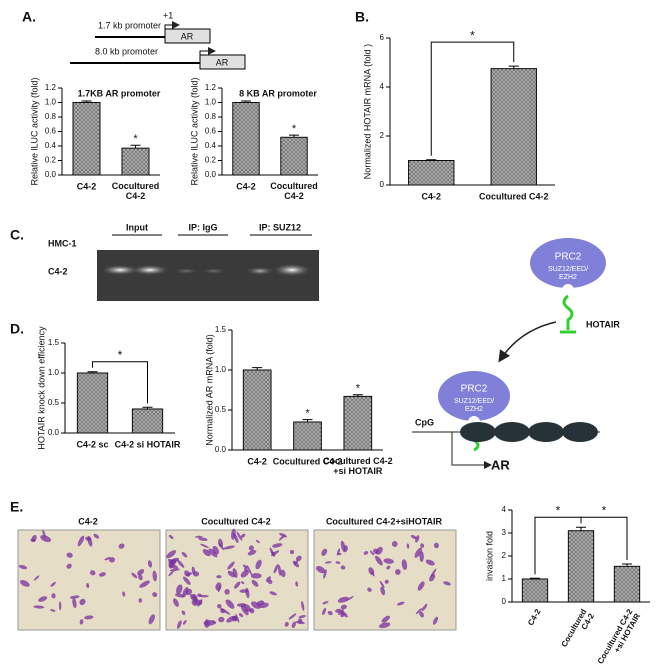 This screenshot has height=666, width=670. What do you see at coordinates (358, 466) in the screenshot?
I see `x-tick-label: Cocultured C4-2+si HOTAIR` at bounding box center [358, 466].